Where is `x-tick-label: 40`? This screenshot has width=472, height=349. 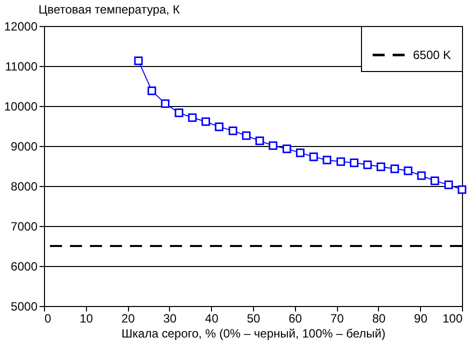 x-tick-label: 40 is located at coordinates (212, 319).